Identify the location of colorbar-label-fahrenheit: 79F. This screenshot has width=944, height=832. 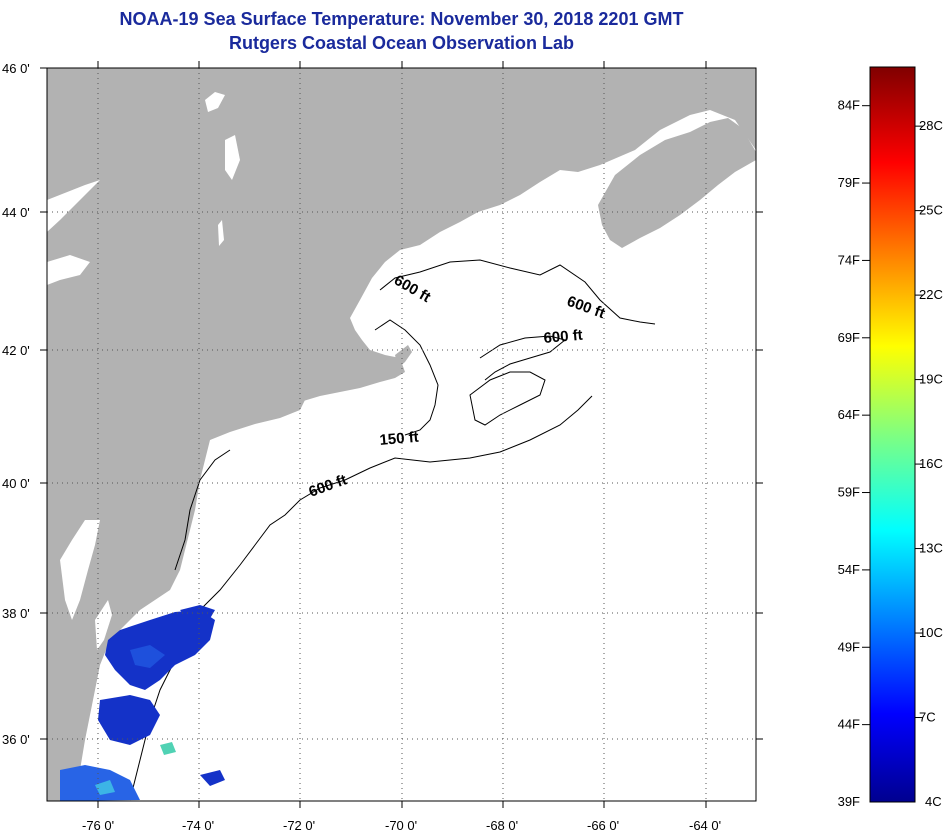
(849, 182).